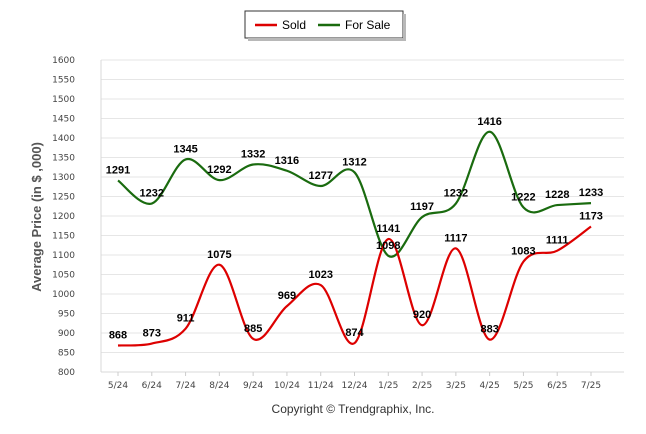  What do you see at coordinates (185, 386) in the screenshot?
I see `x-tick-label: 7/24` at bounding box center [185, 386].